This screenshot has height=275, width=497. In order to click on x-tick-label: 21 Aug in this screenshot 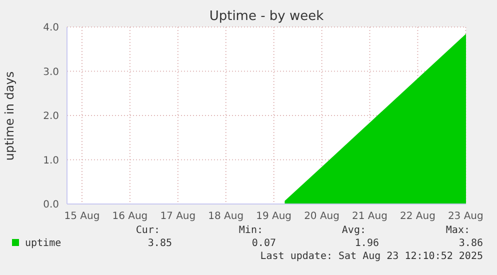, I will do `click(370, 216)`.